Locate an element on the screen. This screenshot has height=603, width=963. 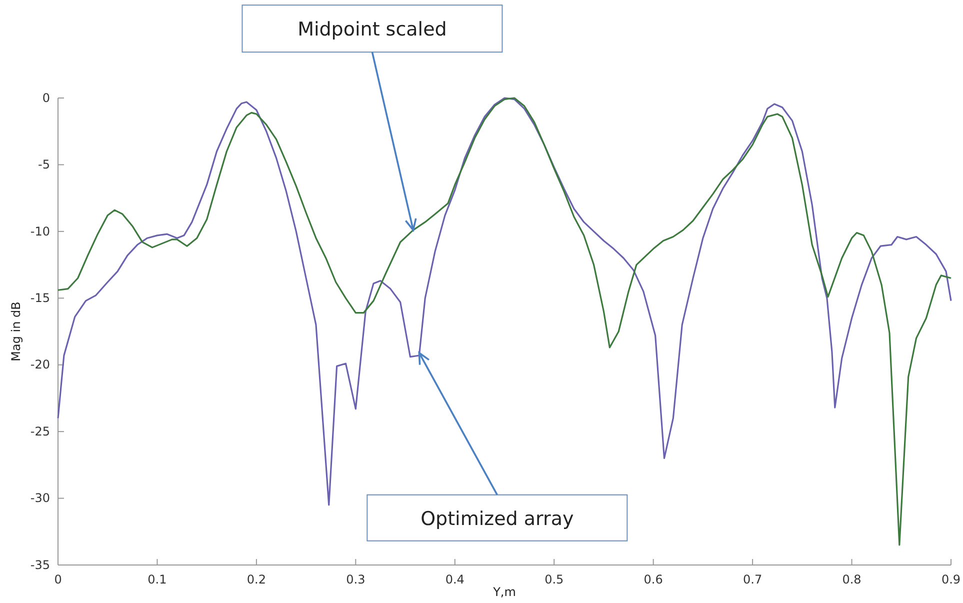
y-axis-title: Mag in dB is located at coordinates (16, 332).